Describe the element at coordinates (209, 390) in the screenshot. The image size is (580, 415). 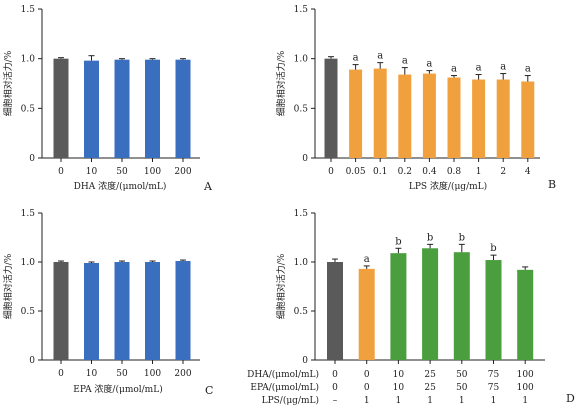
I see `panel-letter: C` at that location.